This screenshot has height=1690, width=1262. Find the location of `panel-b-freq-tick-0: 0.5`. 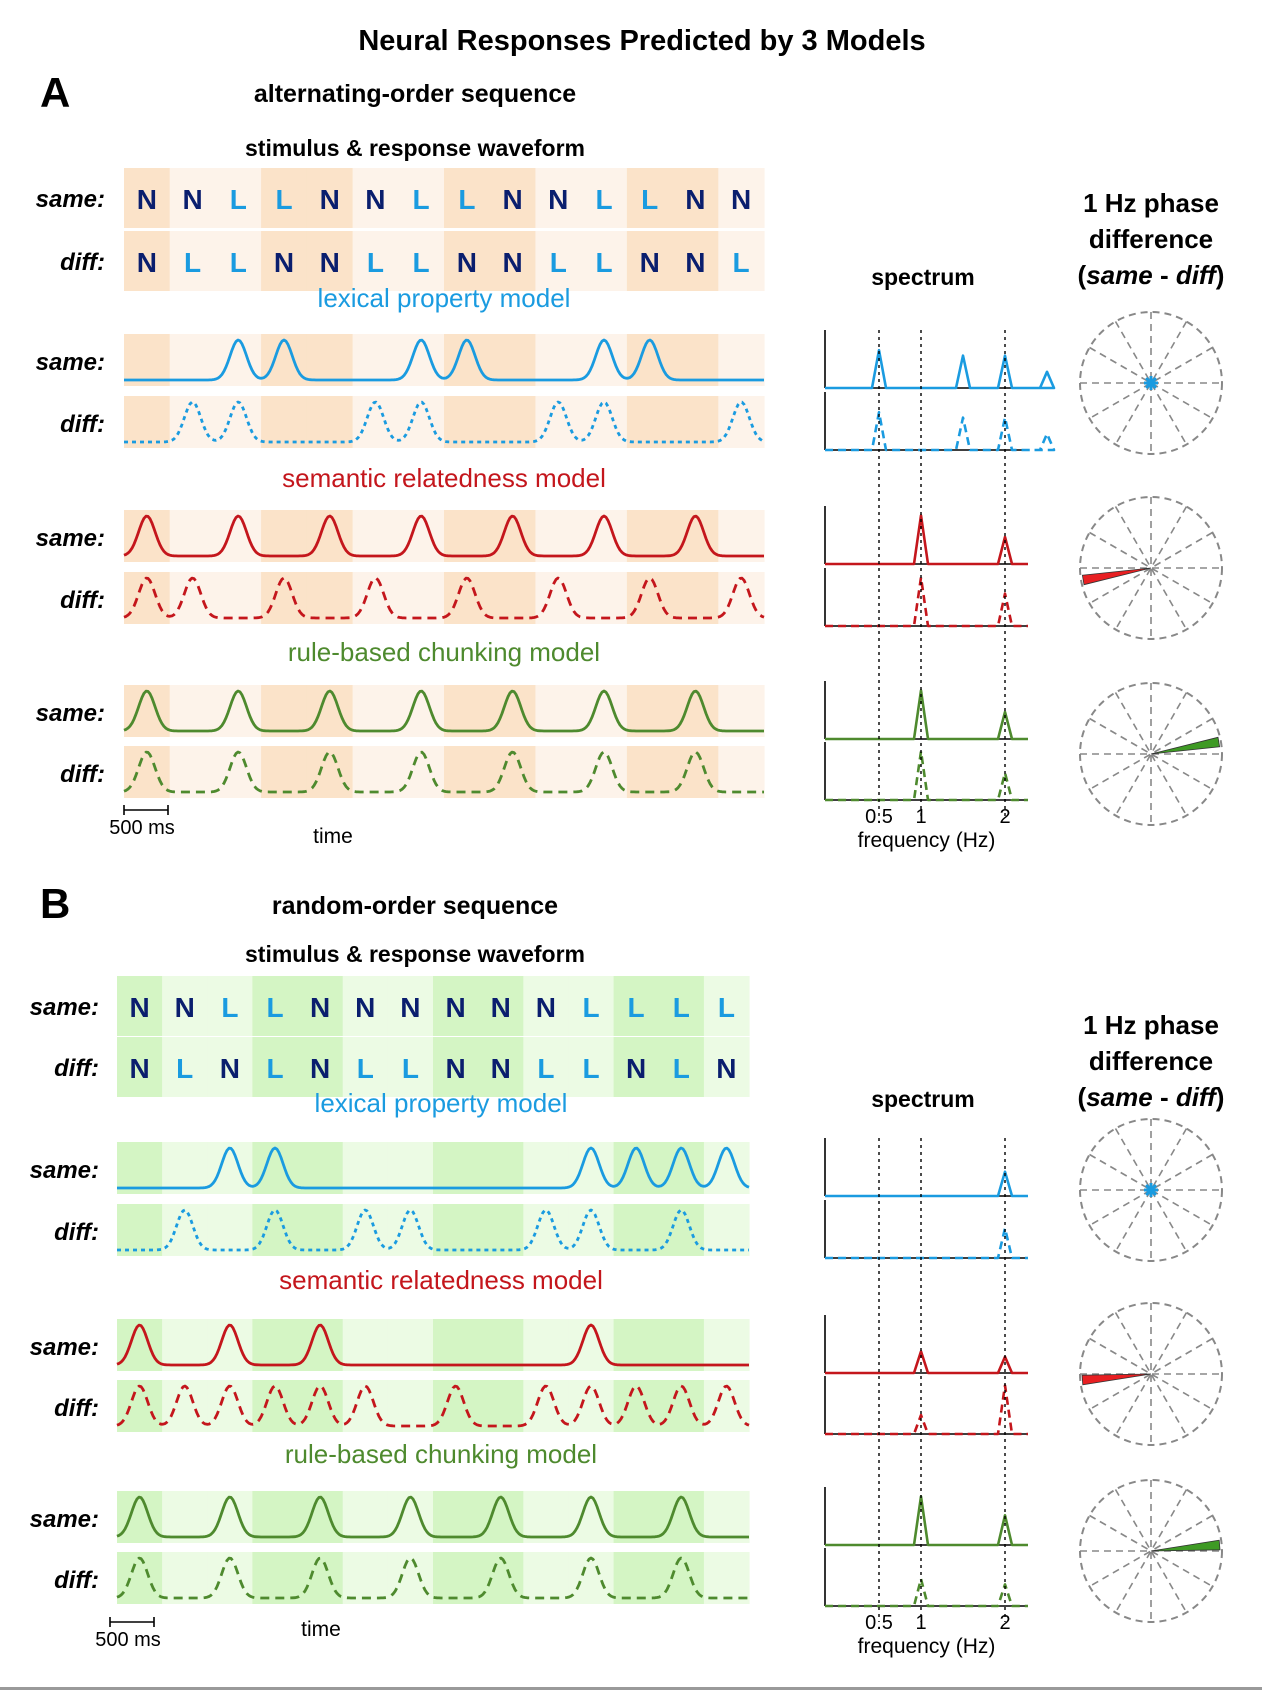

panel-b-freq-tick-0: 0.5 is located at coordinates (879, 1623).